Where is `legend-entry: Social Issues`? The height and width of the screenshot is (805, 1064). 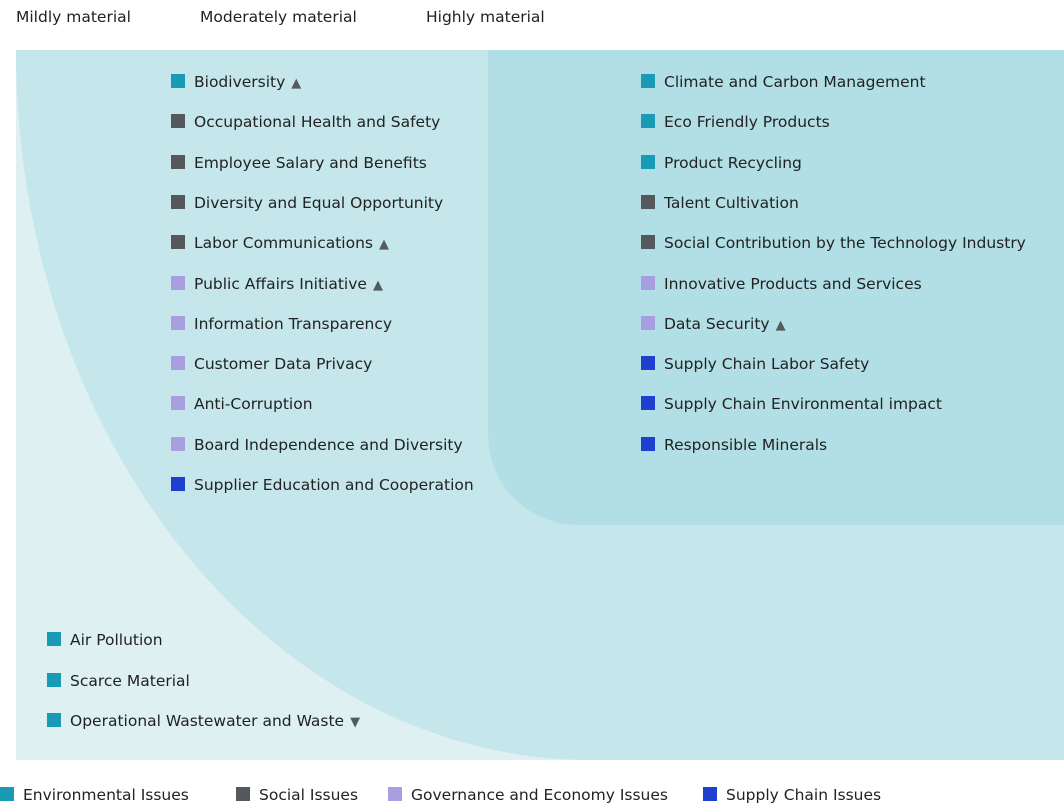 legend-entry: Social Issues is located at coordinates (297, 795).